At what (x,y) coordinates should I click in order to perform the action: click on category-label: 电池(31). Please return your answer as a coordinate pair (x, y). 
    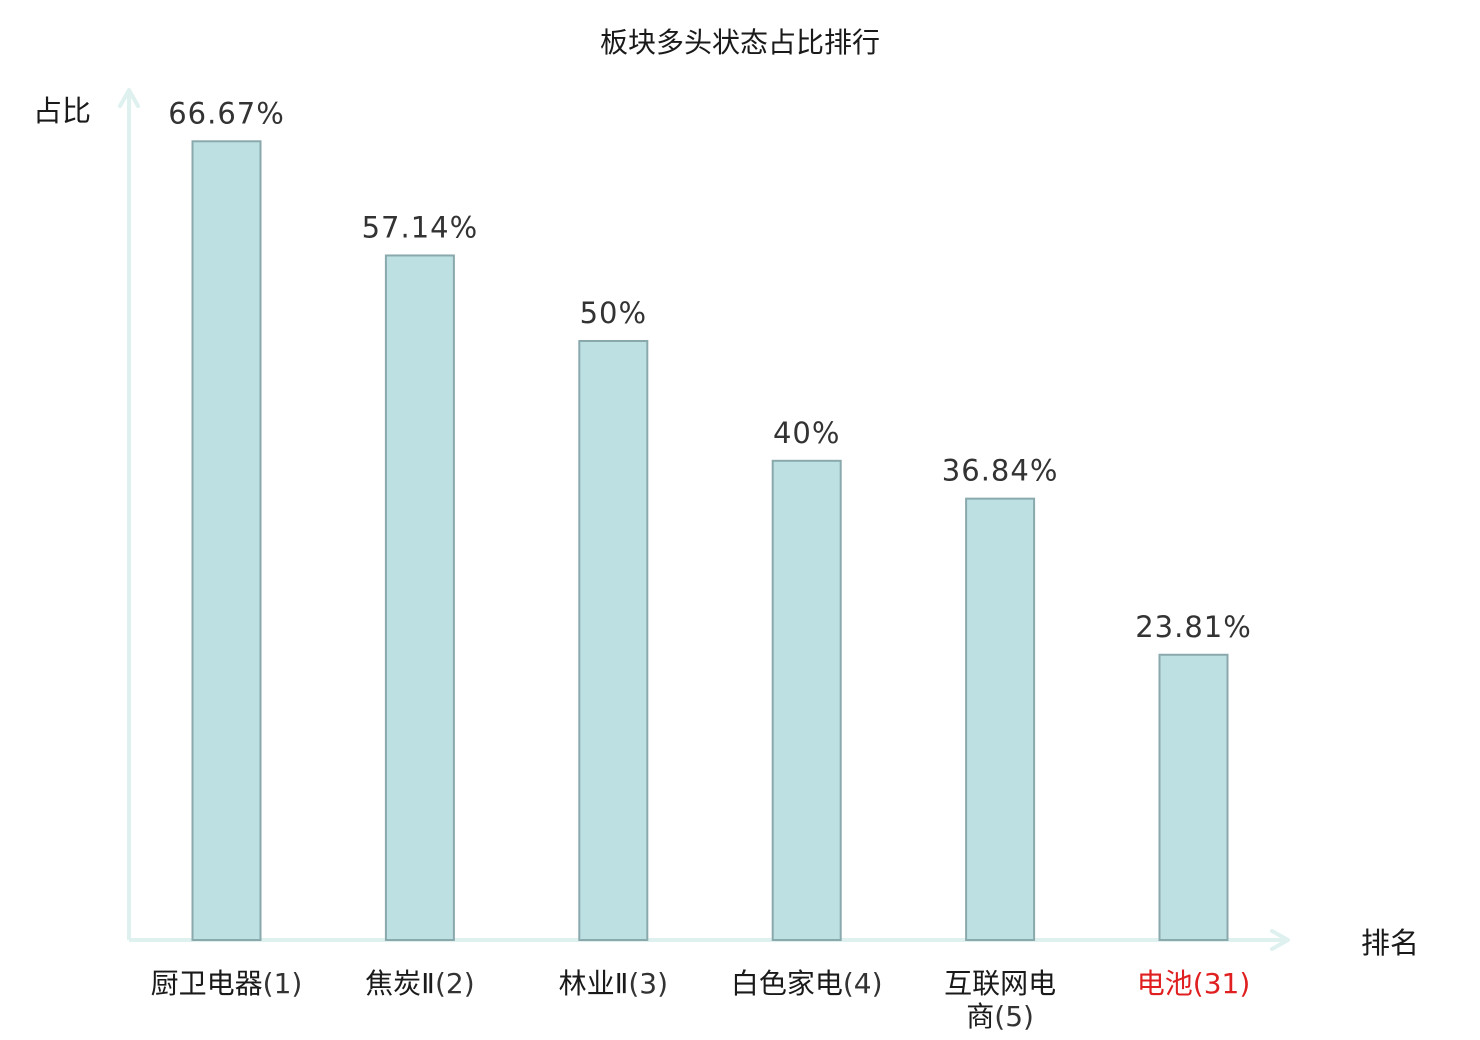
    Looking at the image, I should click on (1194, 983).